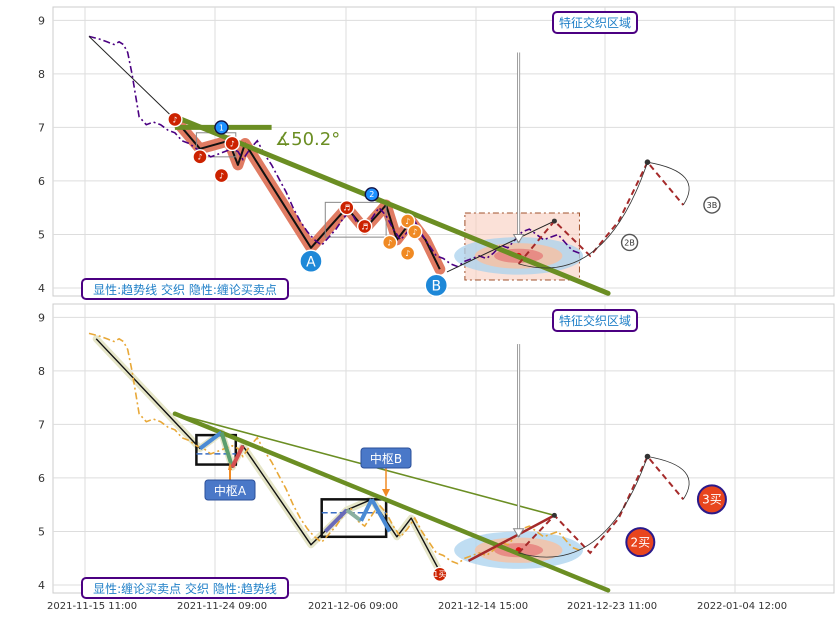 The height and width of the screenshot is (617, 839). Describe the element at coordinates (41, 181) in the screenshot. I see `top-ytick-label: 6` at that location.